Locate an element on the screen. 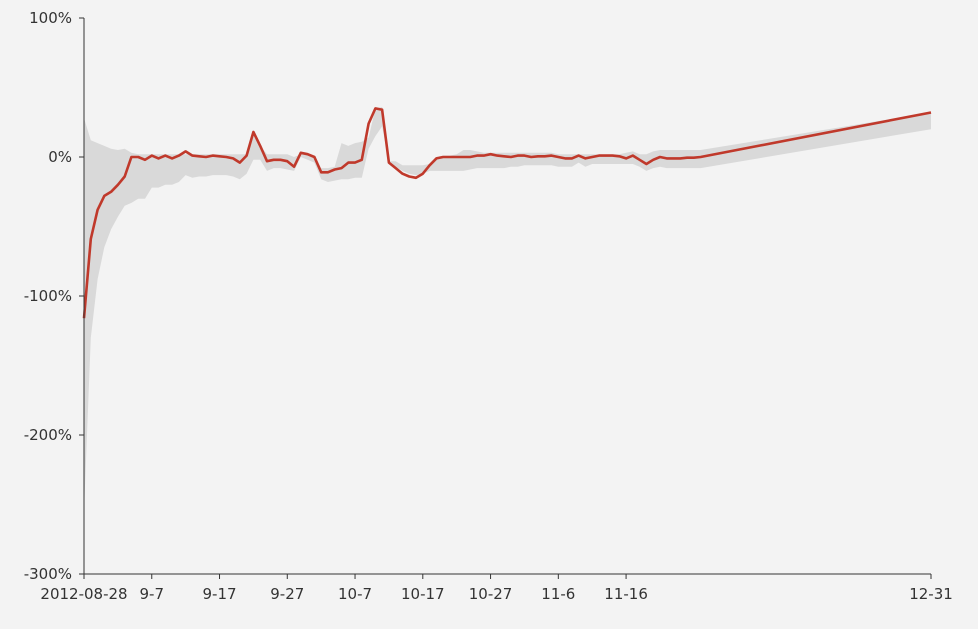 This screenshot has width=978, height=629. x-tick-label: 10-7 is located at coordinates (355, 594).